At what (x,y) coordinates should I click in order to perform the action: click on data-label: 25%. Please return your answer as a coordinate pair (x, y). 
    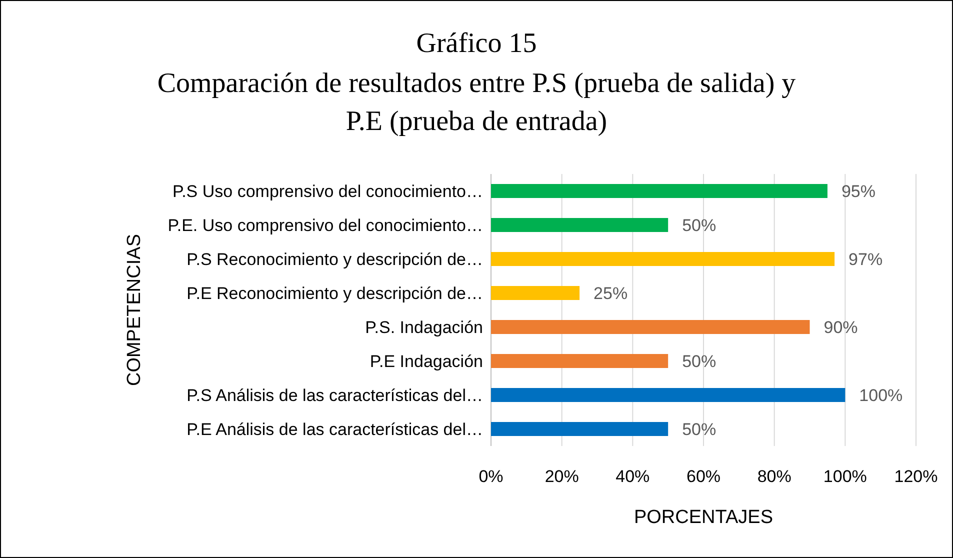
    Looking at the image, I should click on (611, 293).